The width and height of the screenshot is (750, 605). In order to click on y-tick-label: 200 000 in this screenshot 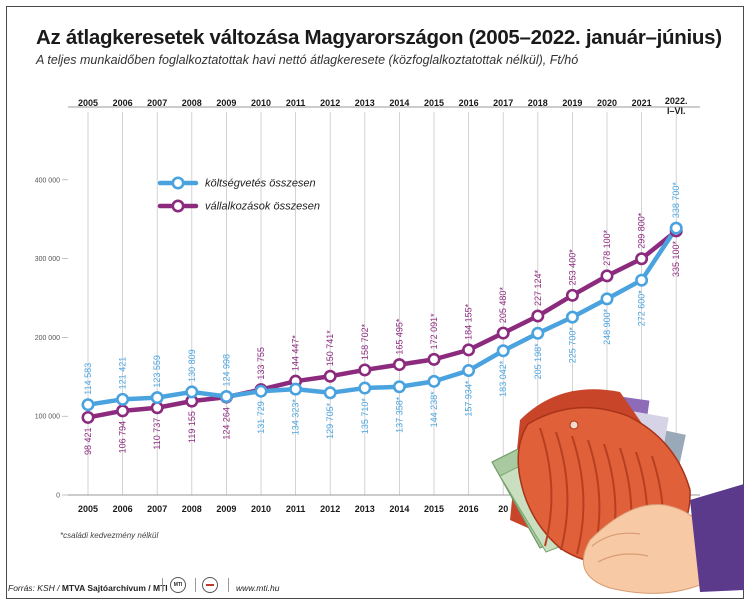, I will do `click(47, 338)`.